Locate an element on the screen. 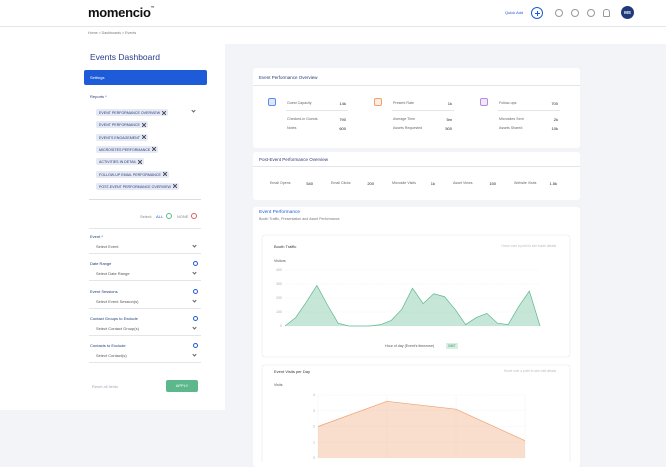 This screenshot has width=666, height=467. post-value: 150 is located at coordinates (492, 183).